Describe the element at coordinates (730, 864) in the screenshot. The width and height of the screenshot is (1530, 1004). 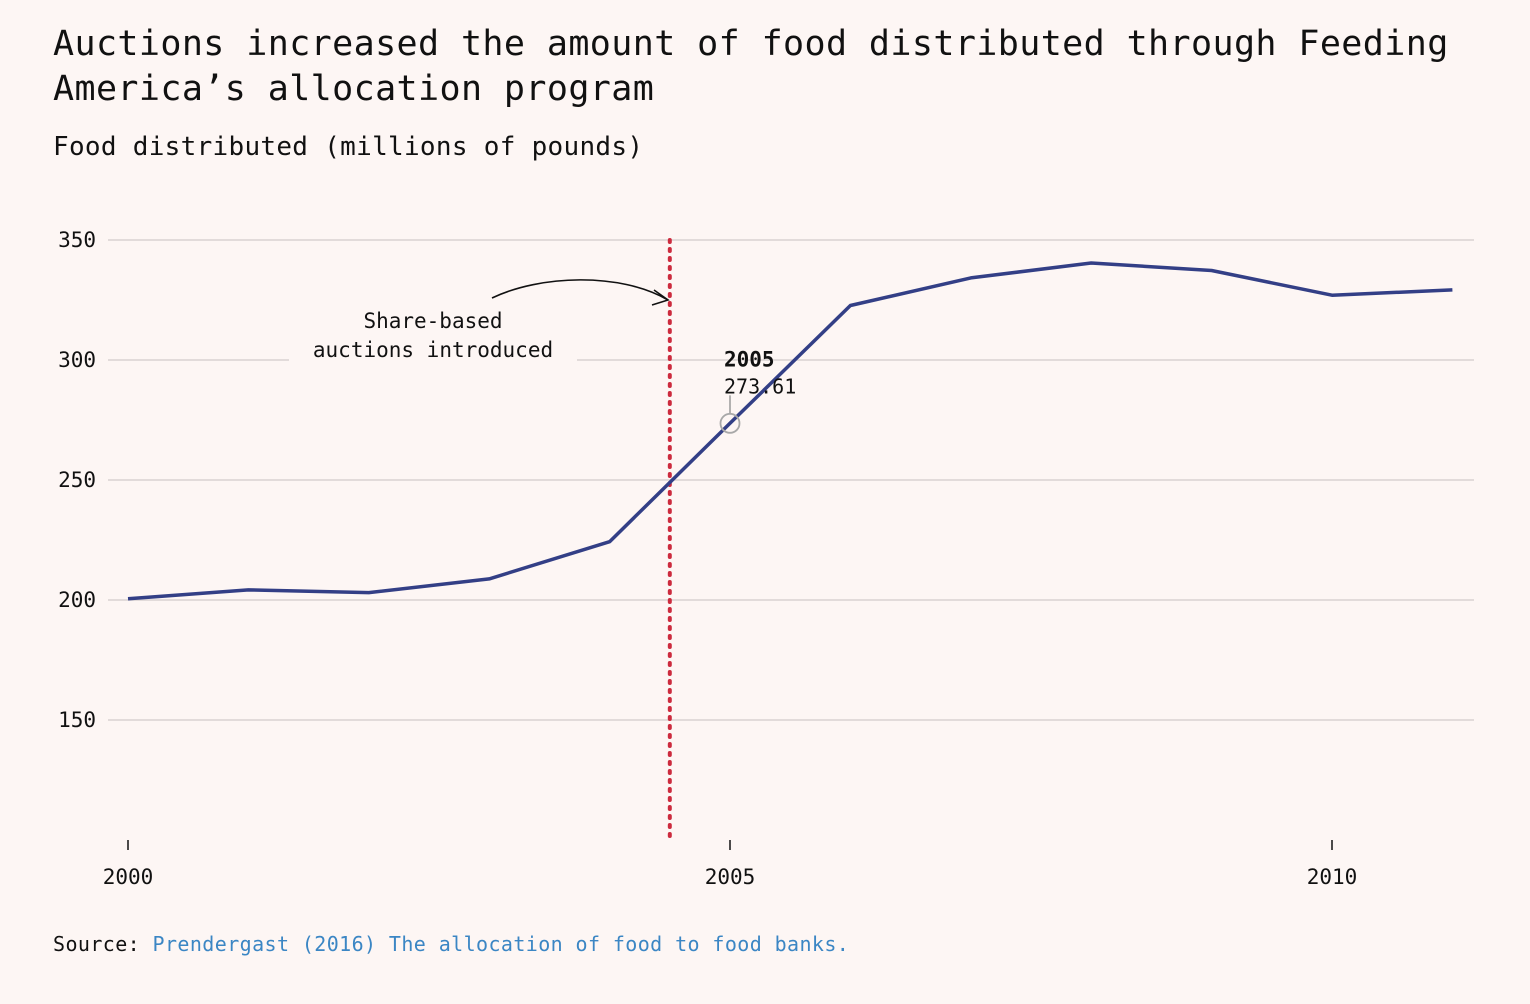
I see `x-axis-ticks: 2000 2005 2010` at that location.